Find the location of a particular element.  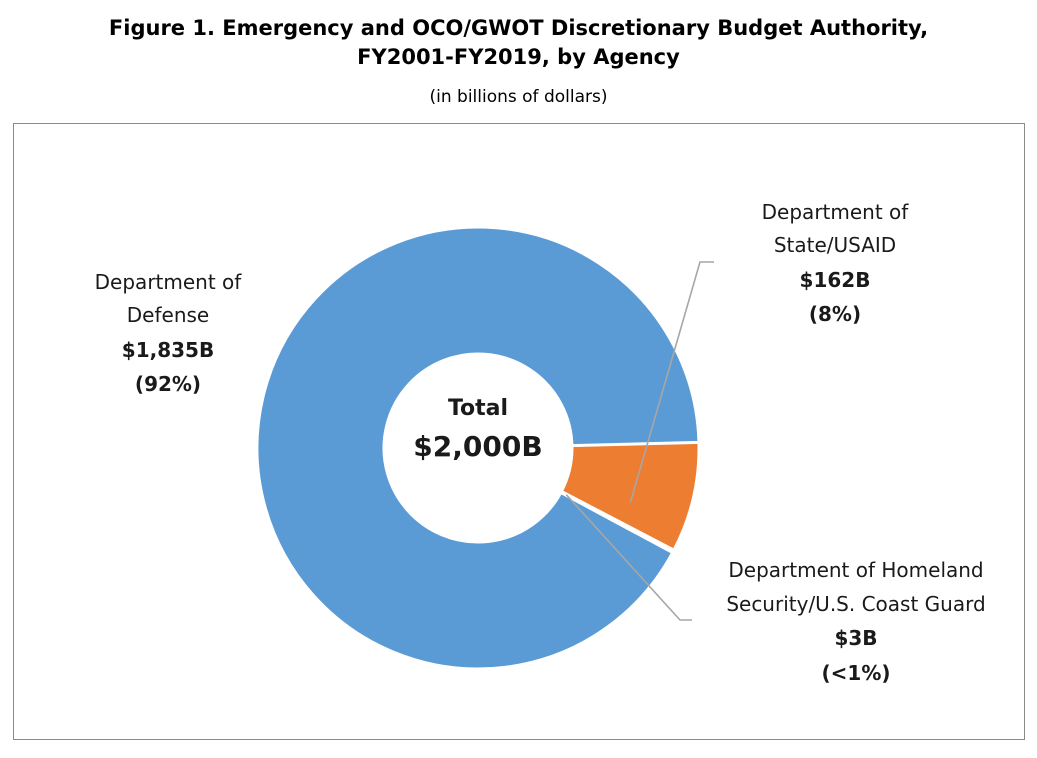

center-total-value: $2,000B is located at coordinates (477, 446).